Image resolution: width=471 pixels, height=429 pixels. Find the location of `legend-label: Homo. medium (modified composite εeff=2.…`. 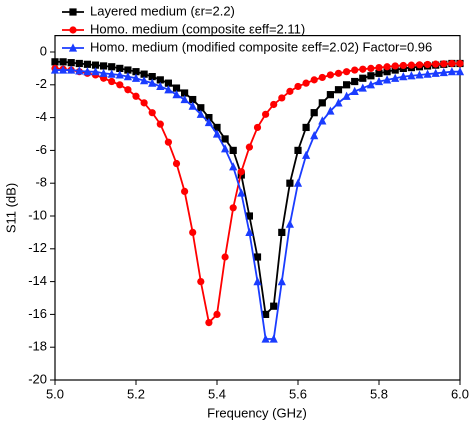

legend-label: Homo. medium (modified composite εeff=2.… is located at coordinates (261, 46).